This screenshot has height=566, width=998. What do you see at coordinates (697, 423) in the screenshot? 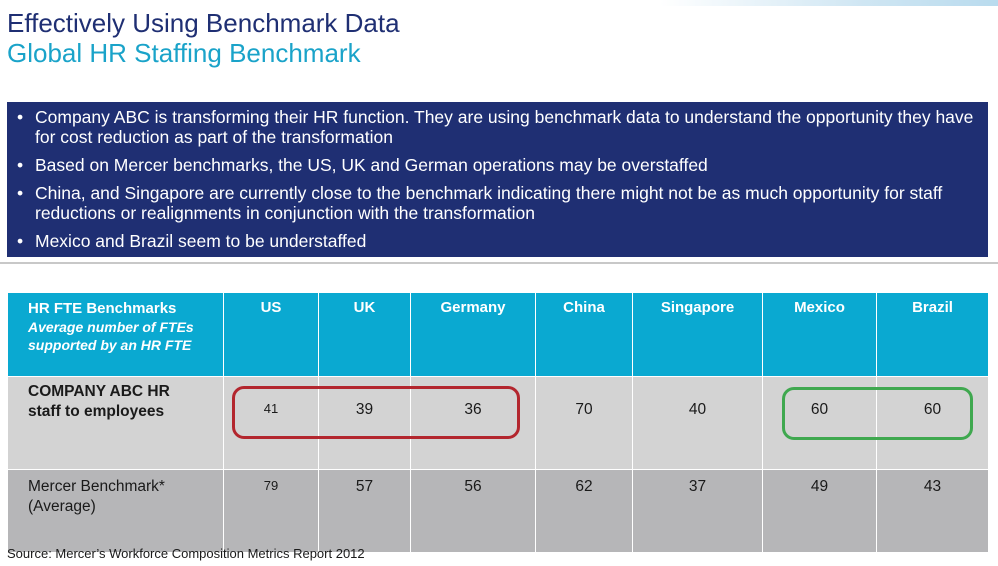
I see `cell-company-singapore: 40` at bounding box center [697, 423].